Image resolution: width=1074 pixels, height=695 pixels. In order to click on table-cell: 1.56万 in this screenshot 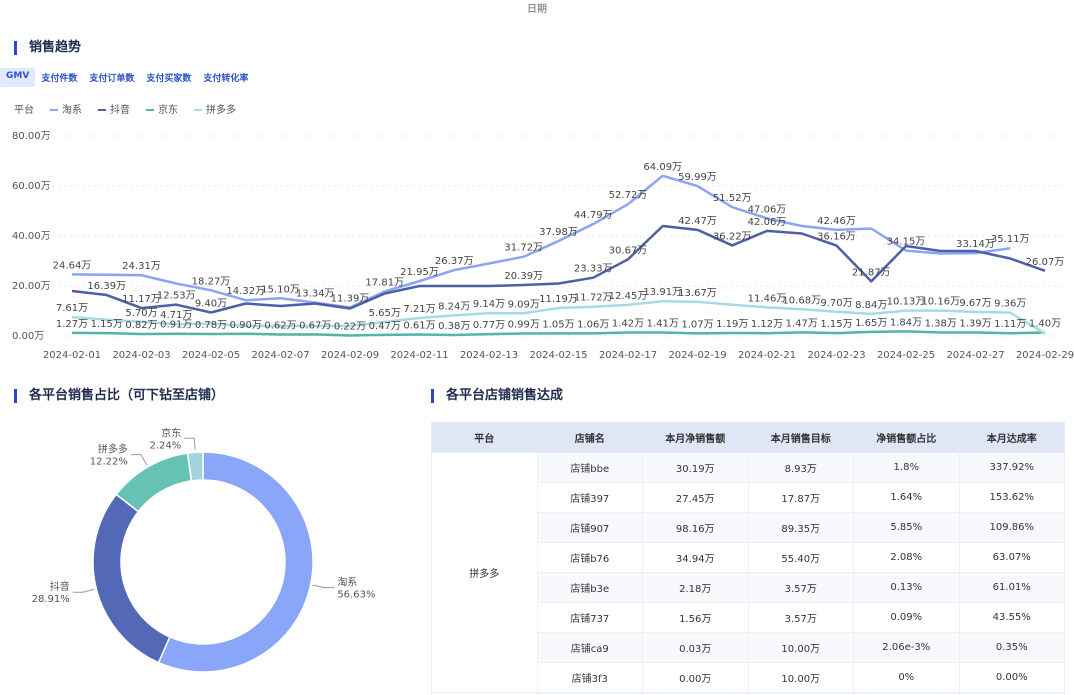, I will do `click(695, 617)`.